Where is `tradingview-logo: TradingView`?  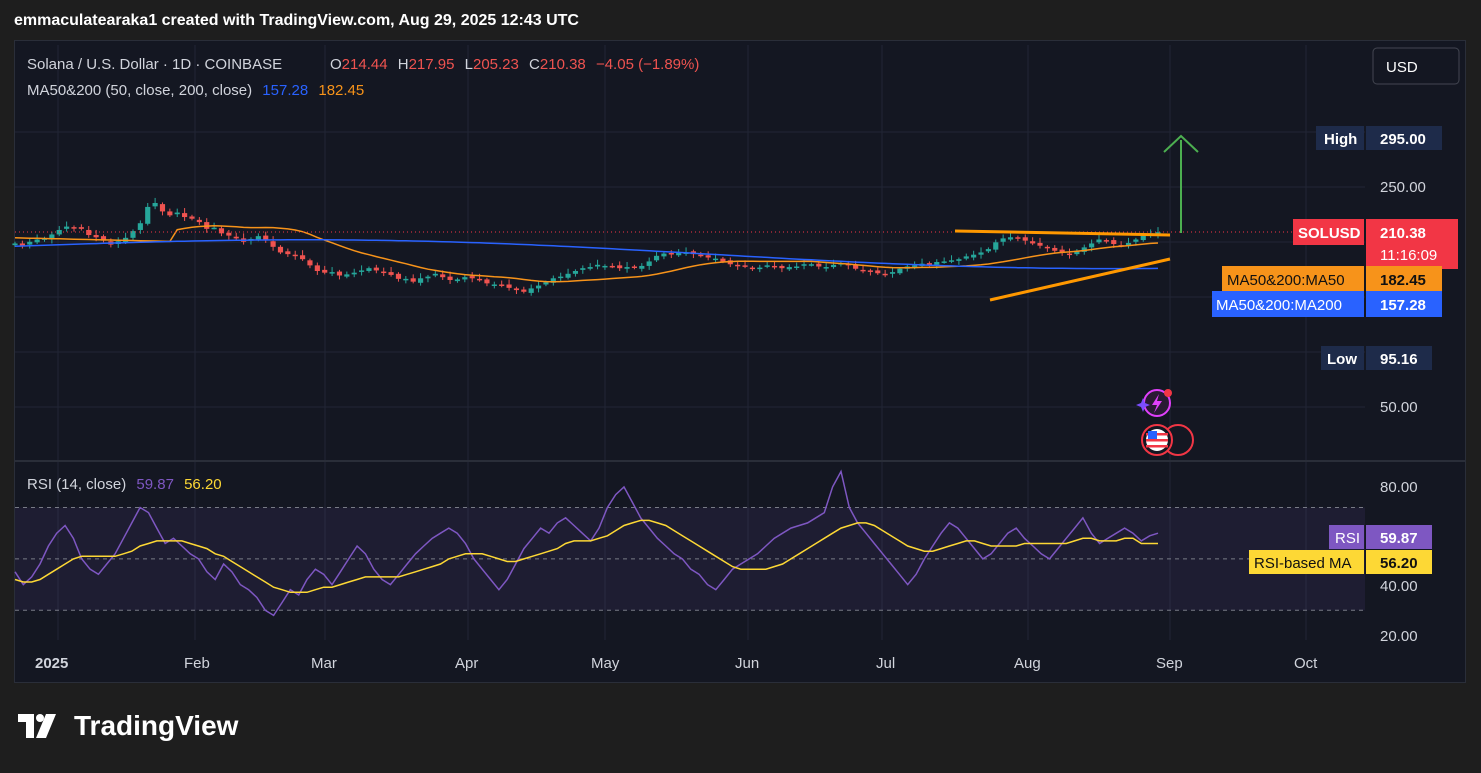 tradingview-logo: TradingView is located at coordinates (128, 726).